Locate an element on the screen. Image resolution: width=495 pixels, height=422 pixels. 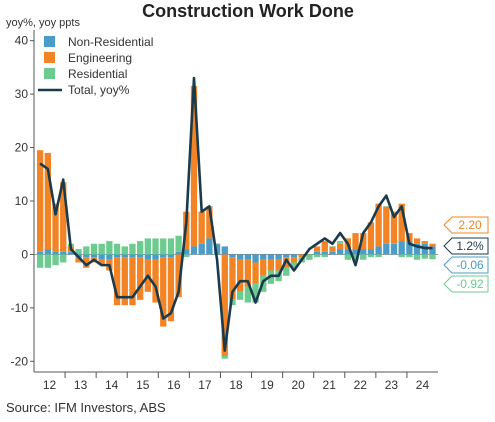
x-tick-label: 23 is located at coordinates (392, 385).